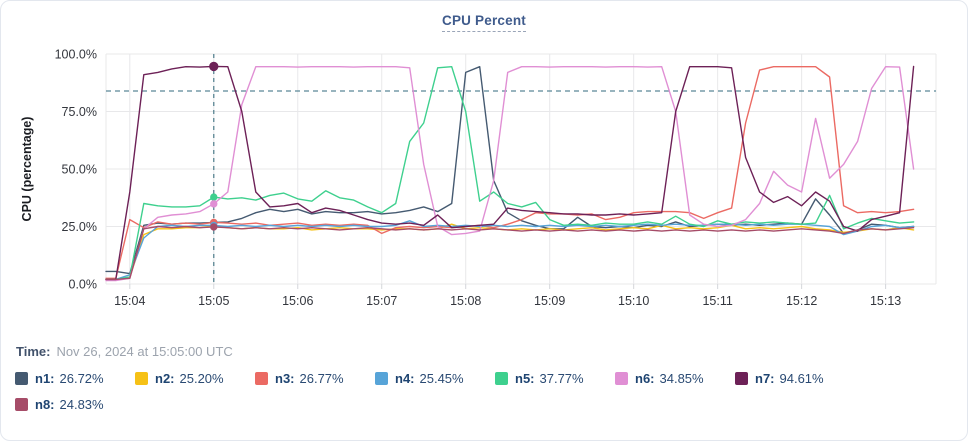  I want to click on legend-item-n6: n6: 34.85%, so click(675, 378).